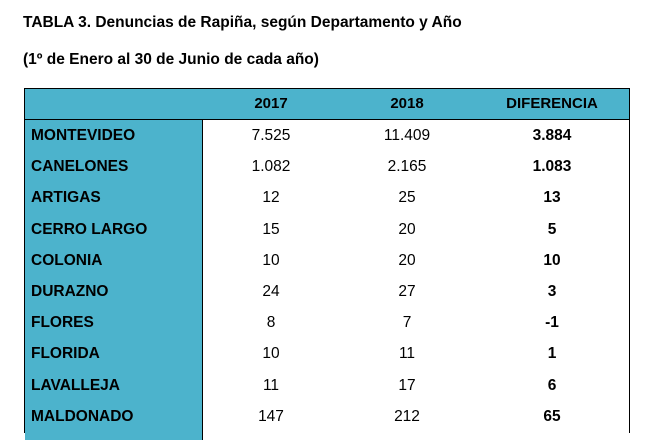 The width and height of the screenshot is (658, 440). What do you see at coordinates (552, 354) in the screenshot?
I see `value-diferencia: 1` at bounding box center [552, 354].